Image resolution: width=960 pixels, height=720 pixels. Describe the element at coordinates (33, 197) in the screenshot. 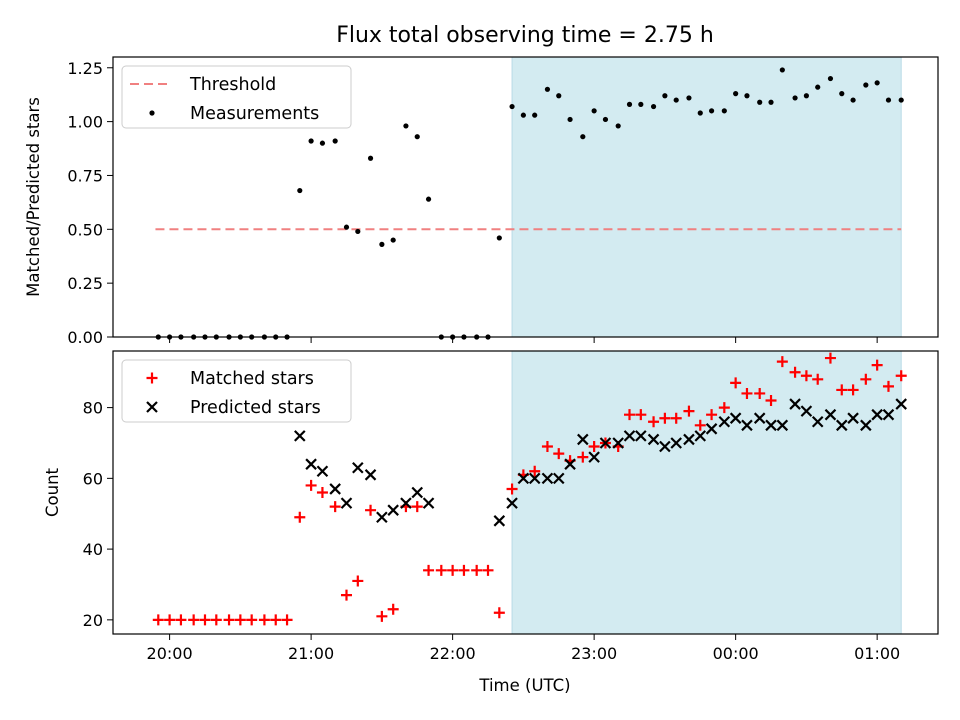

I see `y-axis-label: Matched/Predicted stars` at that location.